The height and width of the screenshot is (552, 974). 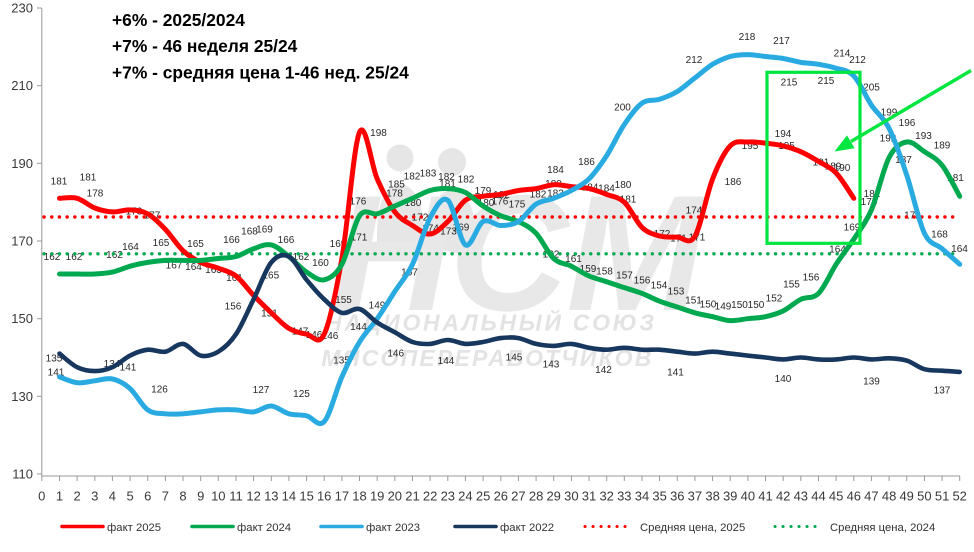 What do you see at coordinates (871, 382) in the screenshot?
I see `svg-text: 139` at bounding box center [871, 382].